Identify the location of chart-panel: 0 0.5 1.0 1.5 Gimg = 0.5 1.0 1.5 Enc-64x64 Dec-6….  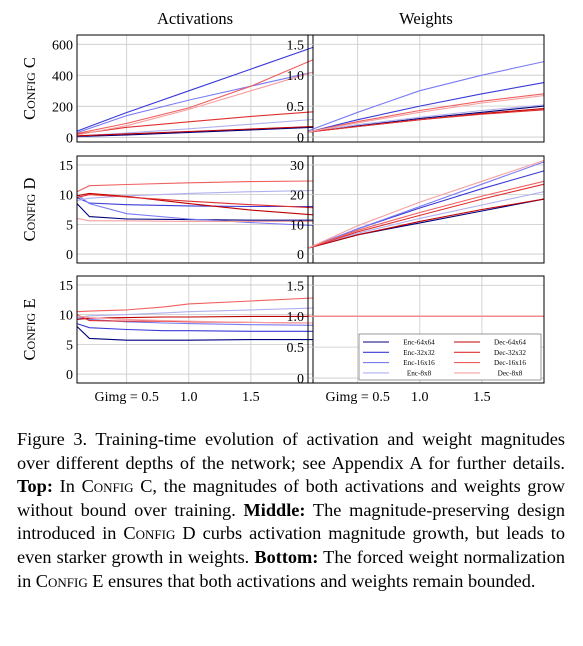
(416, 340).